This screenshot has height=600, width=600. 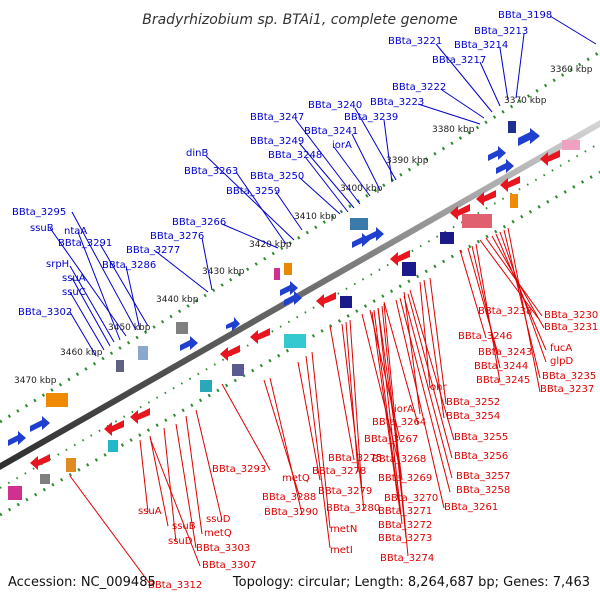 What do you see at coordinates (561, 348) in the screenshot?
I see `reverse-gene-label: fucA` at bounding box center [561, 348].